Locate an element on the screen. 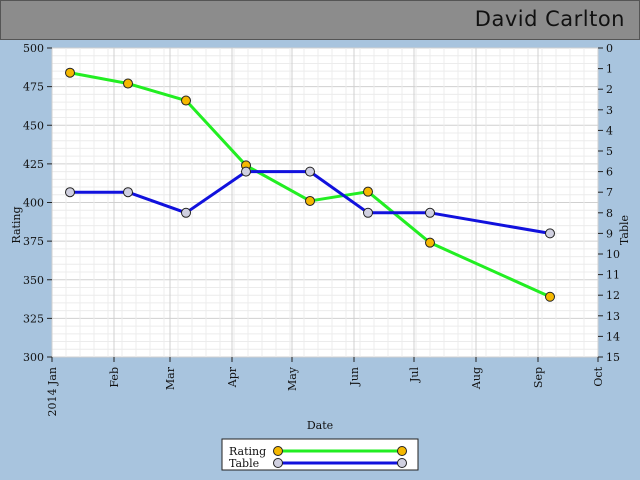 This screenshot has height=480, width=640. y2-tick-label: 7 is located at coordinates (609, 192).